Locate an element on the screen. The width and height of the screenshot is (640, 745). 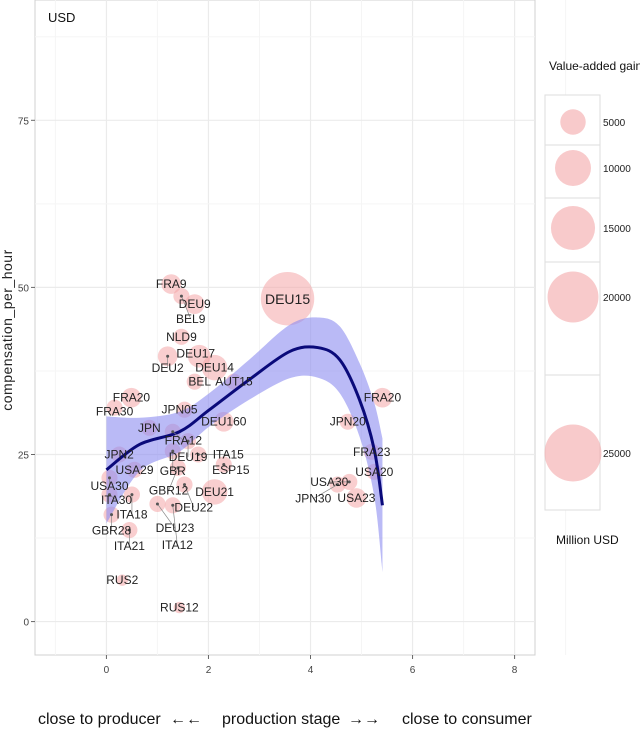
point-label: ESP15 is located at coordinates (231, 470).